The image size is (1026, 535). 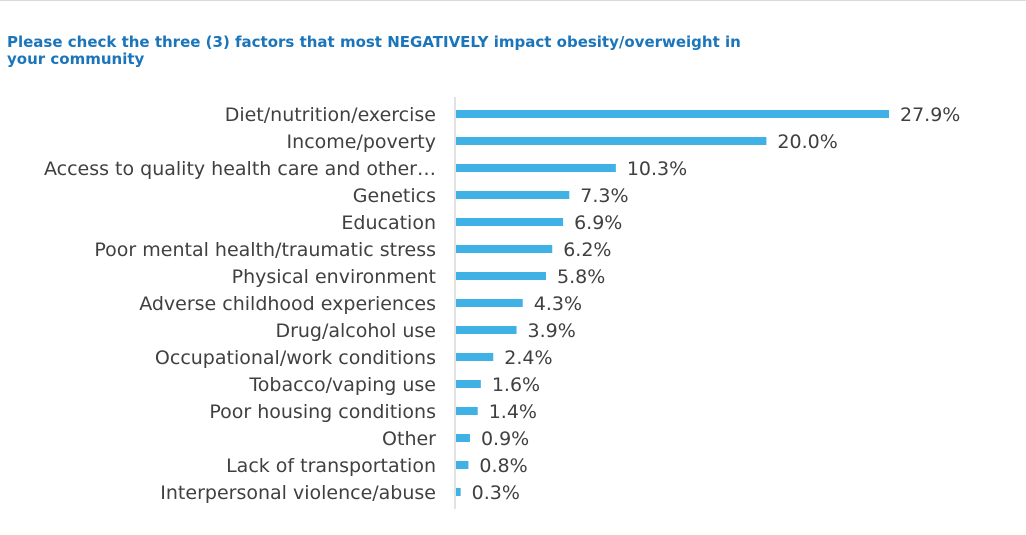 What do you see at coordinates (342, 385) in the screenshot?
I see `category-label: Tobacco/vaping use` at bounding box center [342, 385].